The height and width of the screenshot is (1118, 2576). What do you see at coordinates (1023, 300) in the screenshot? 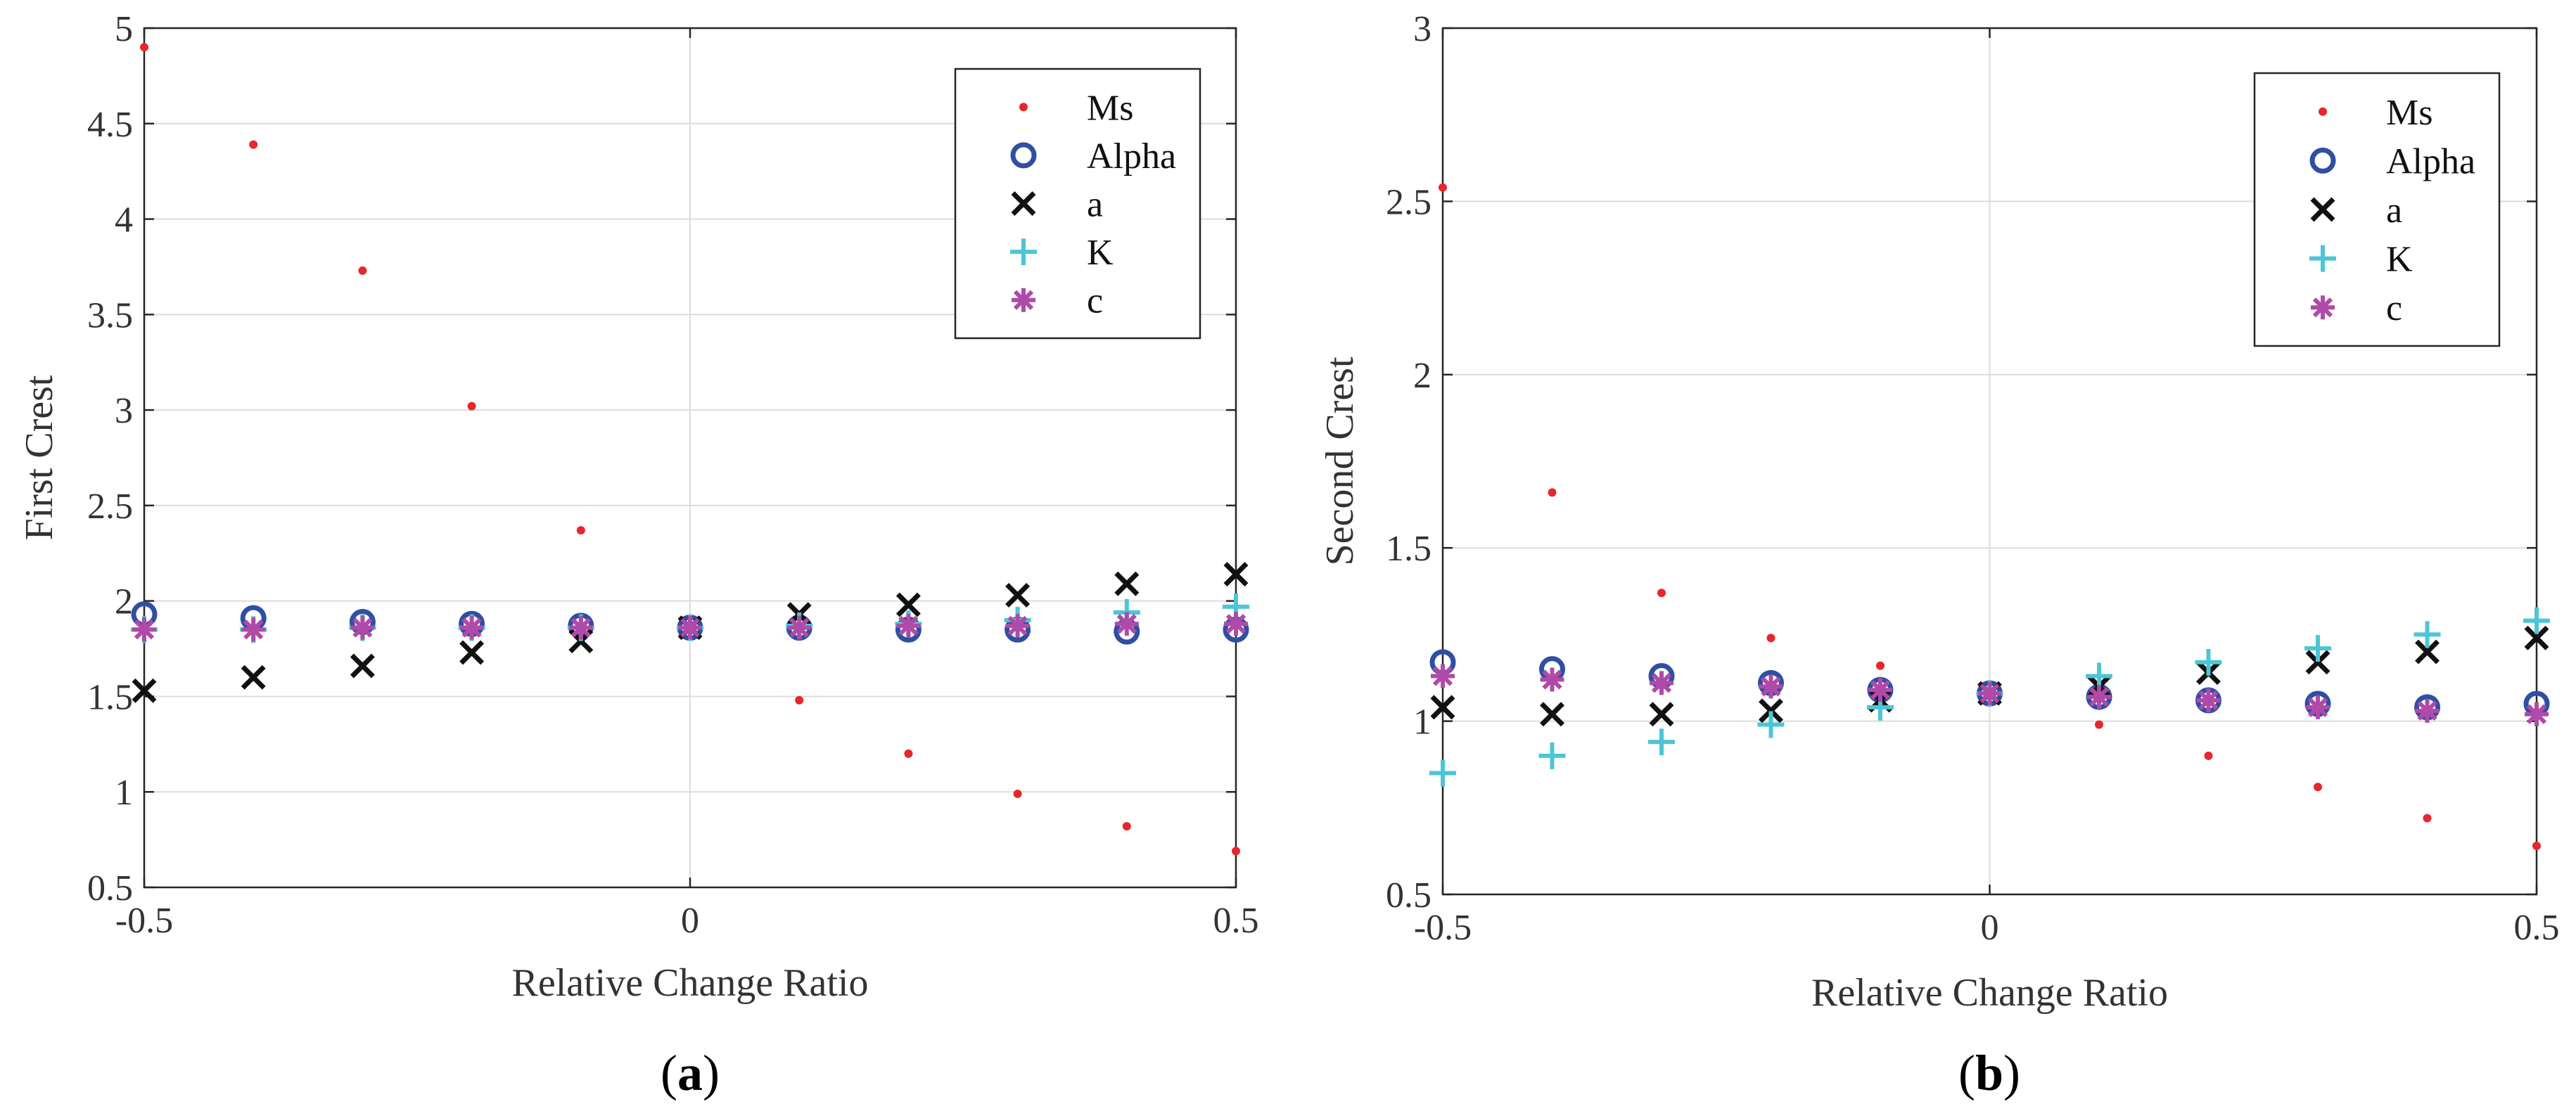
I see `legend-marker-c` at bounding box center [1023, 300].